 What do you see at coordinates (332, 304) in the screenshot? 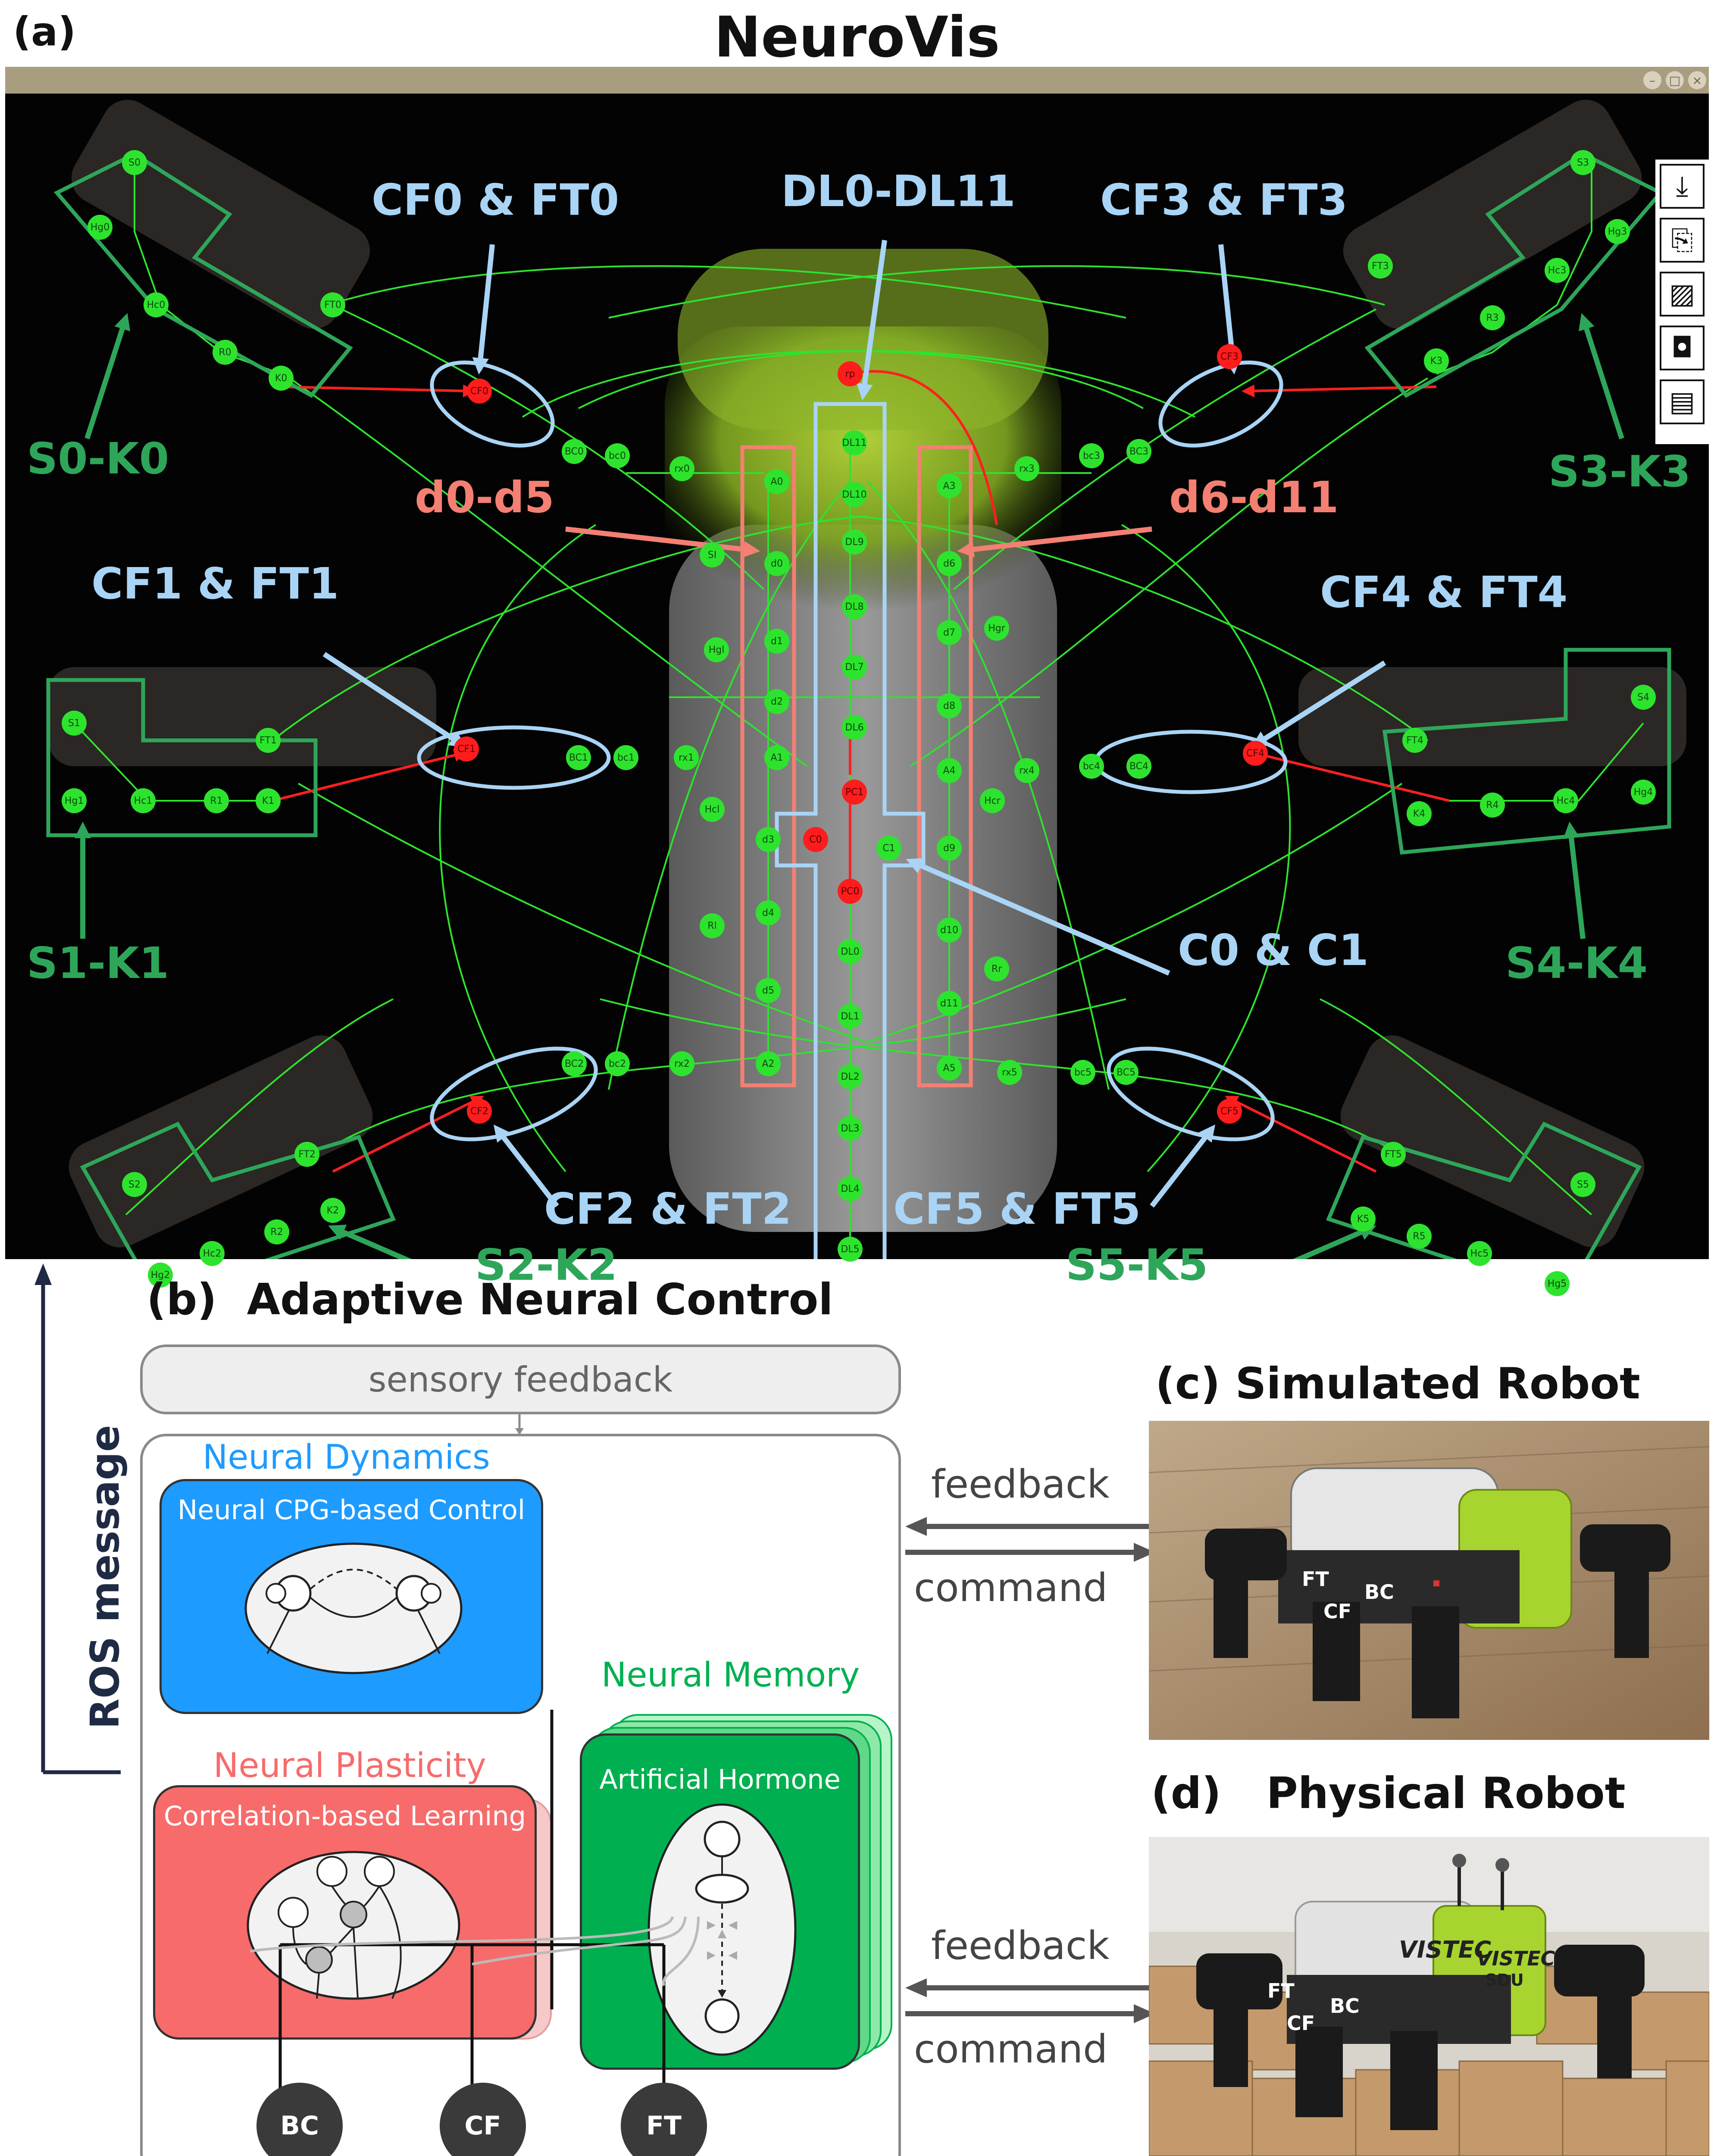
I see `node-ft0: FT0` at bounding box center [332, 304].